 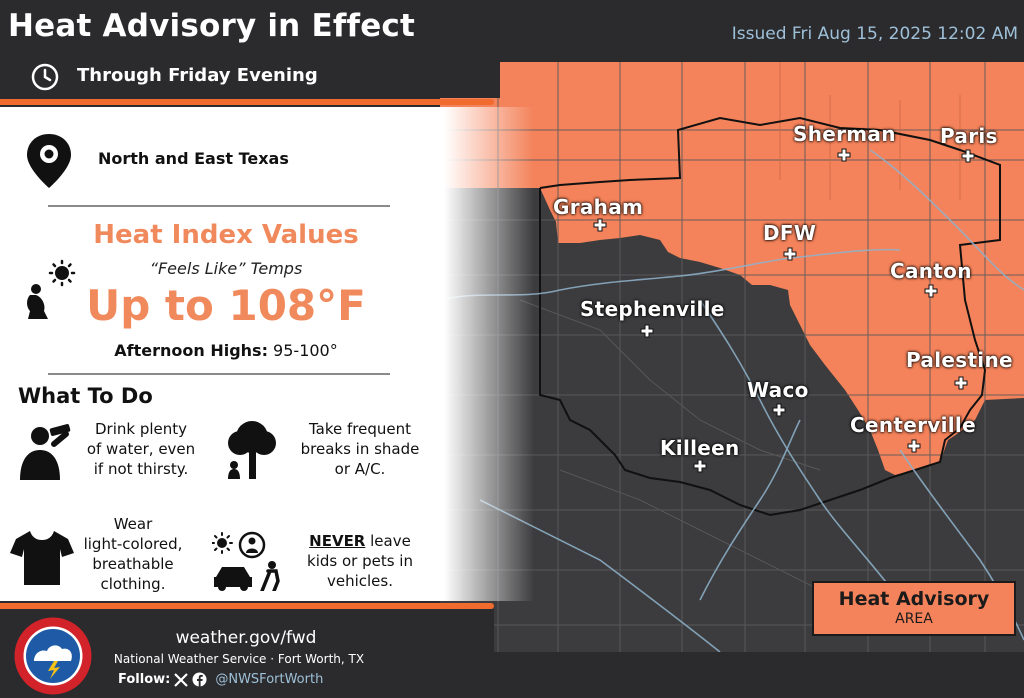 I want to click on duration-label: Through Friday Evening, so click(x=197, y=75).